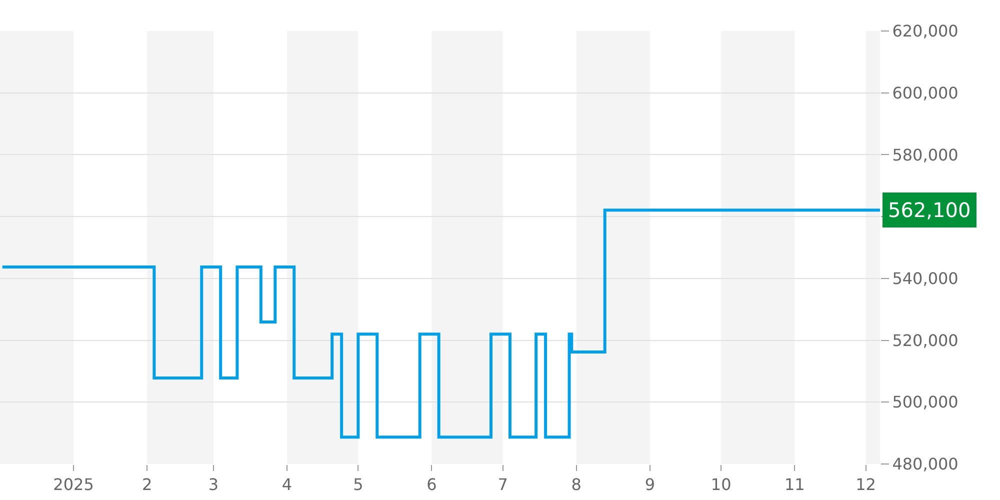  Describe the element at coordinates (925, 340) in the screenshot. I see `y-tick-label: 520,000` at that location.